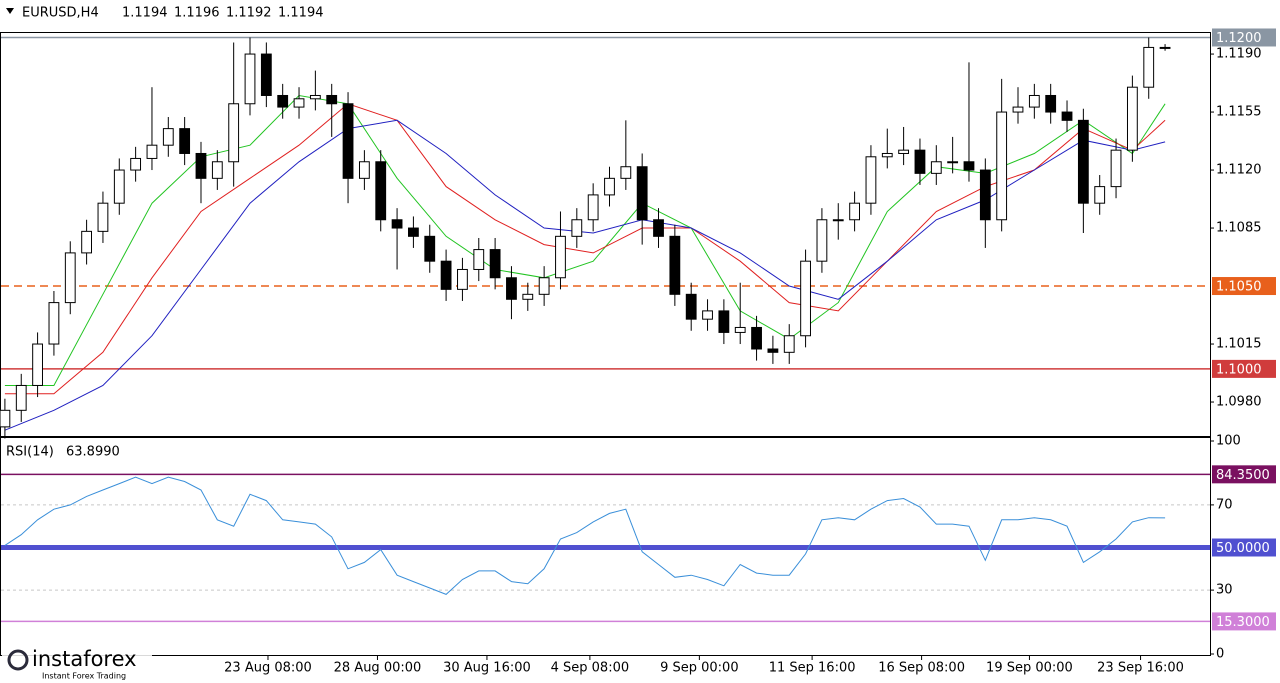 This screenshot has height=683, width=1280. Describe the element at coordinates (1239, 170) in the screenshot. I see `y-tick-label: 1.1120` at that location.